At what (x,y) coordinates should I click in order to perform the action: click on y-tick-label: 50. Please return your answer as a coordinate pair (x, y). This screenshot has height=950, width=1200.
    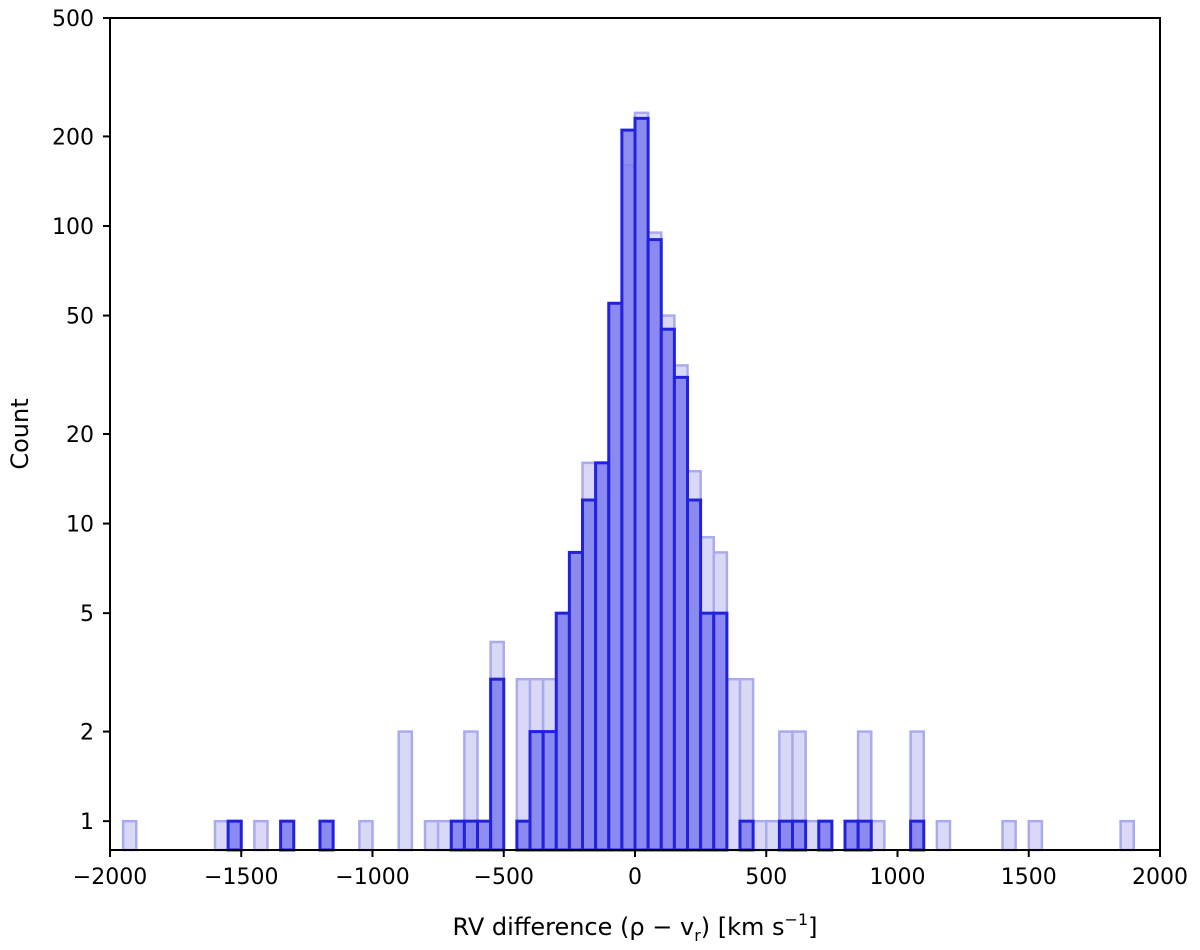
    Looking at the image, I should click on (80, 317).